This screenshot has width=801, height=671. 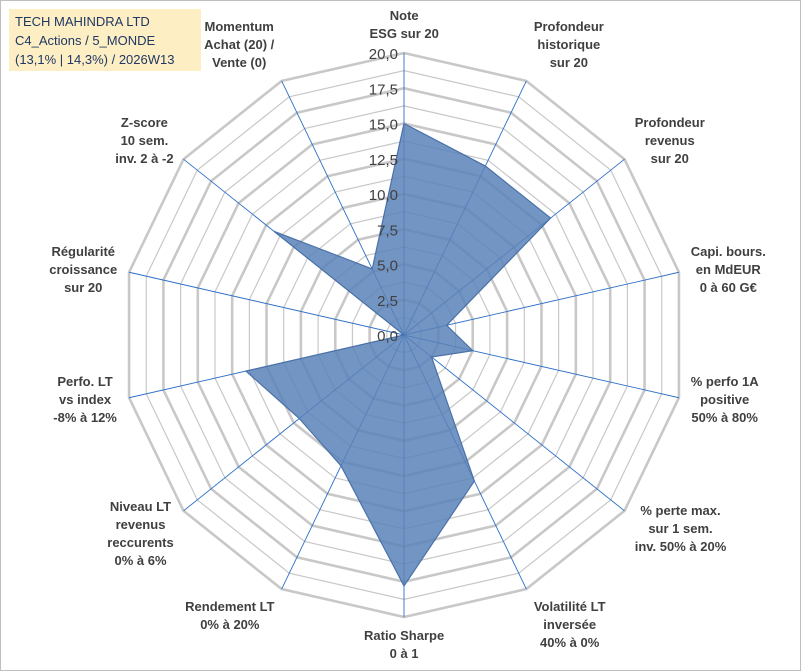 What do you see at coordinates (387, 266) in the screenshot?
I see `r-tick-label: 5,0` at bounding box center [387, 266].